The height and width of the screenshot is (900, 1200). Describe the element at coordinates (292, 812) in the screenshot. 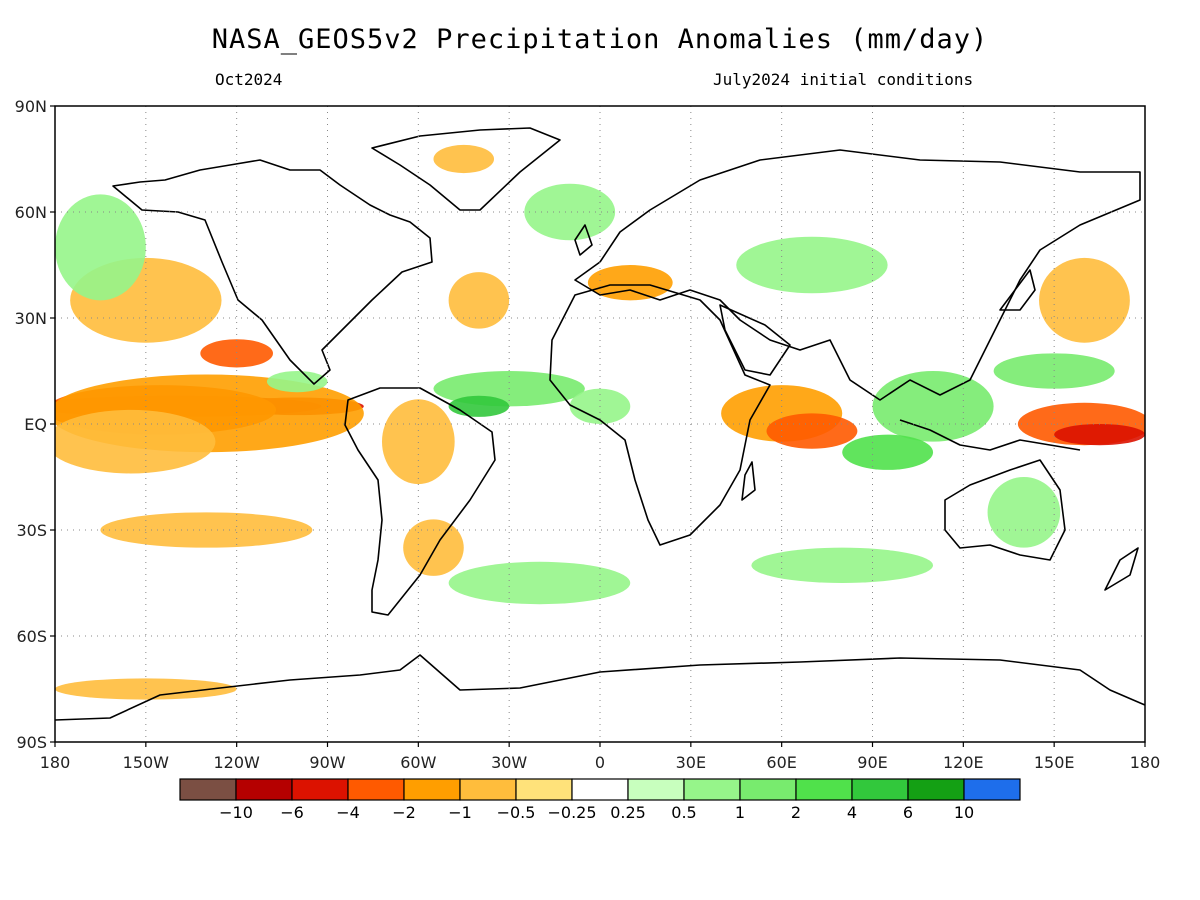

I see `colorbar-label: −6` at that location.